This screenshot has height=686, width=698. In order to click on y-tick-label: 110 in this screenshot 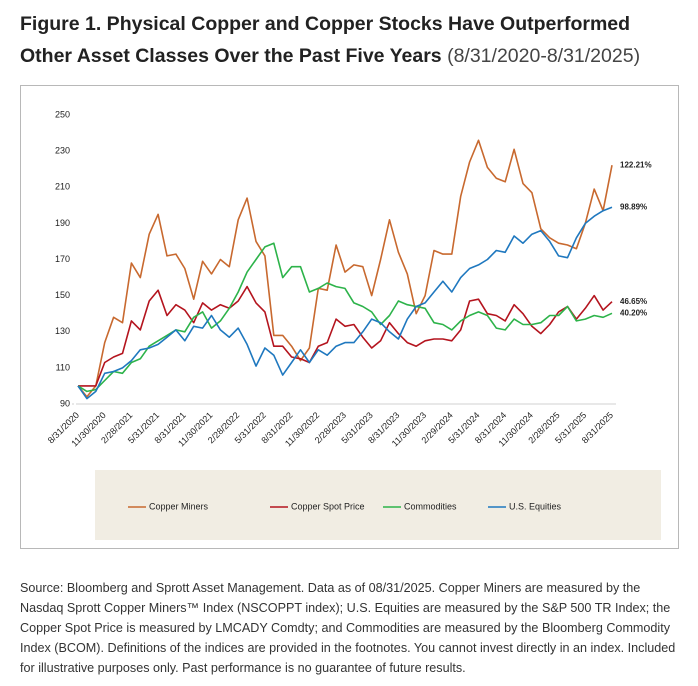, I will do `click(63, 367)`.